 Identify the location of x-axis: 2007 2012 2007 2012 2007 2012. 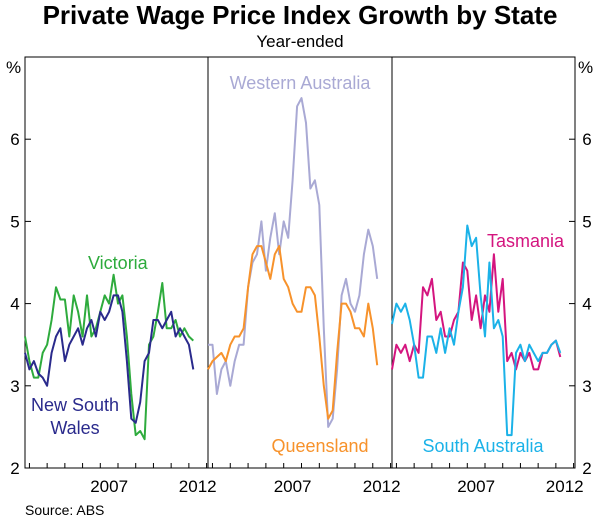
(306, 479).